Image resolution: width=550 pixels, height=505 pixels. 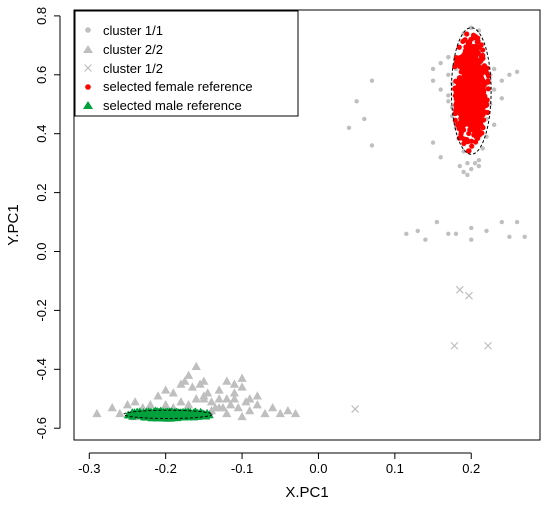 I want to click on y-tick-label: 0.0, so click(x=41, y=251).